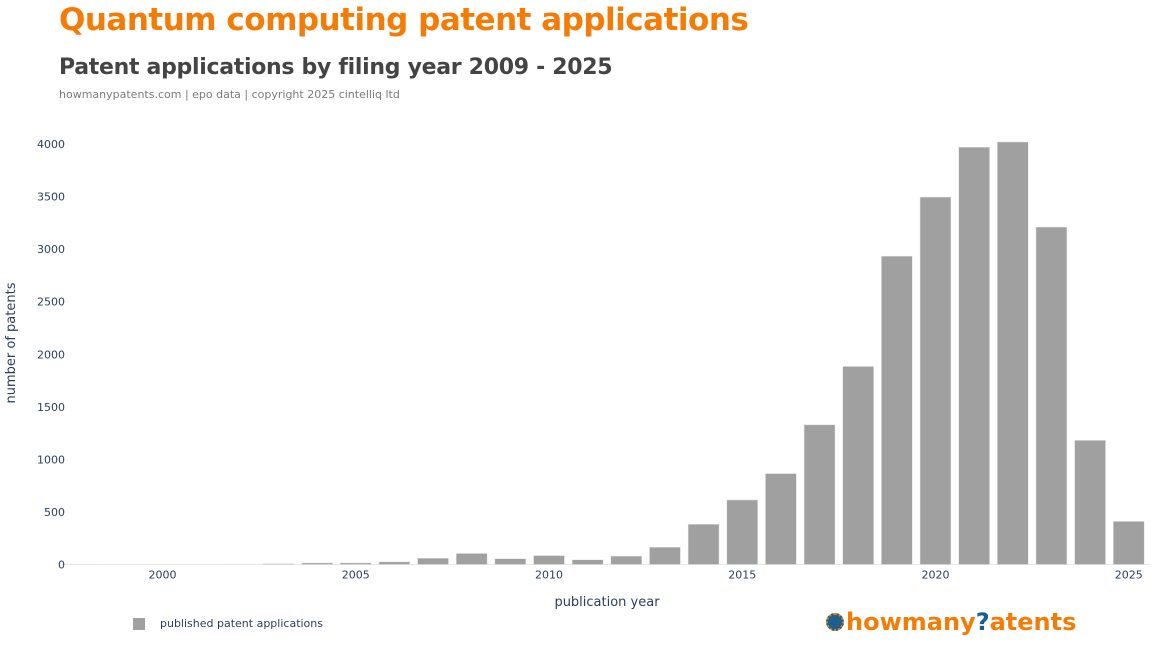  I want to click on y-tick-label: 500, so click(54, 512).